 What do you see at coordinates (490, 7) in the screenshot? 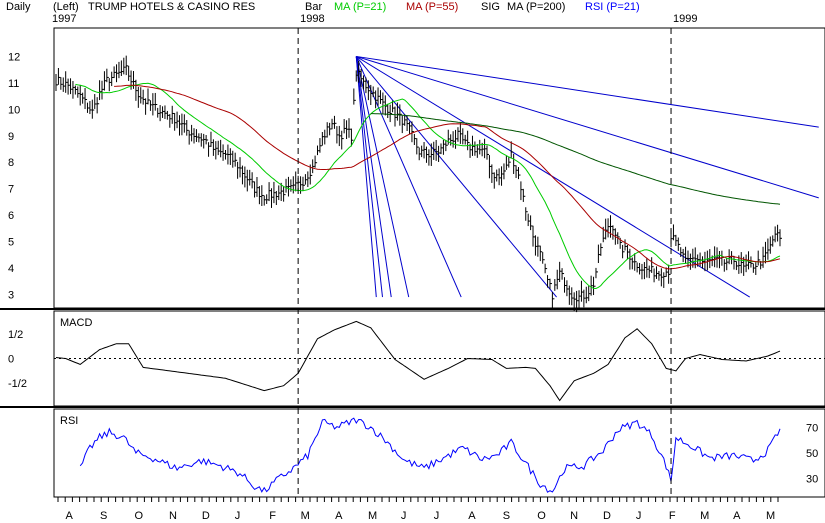
I see `legend-sig: SIG` at bounding box center [490, 7].